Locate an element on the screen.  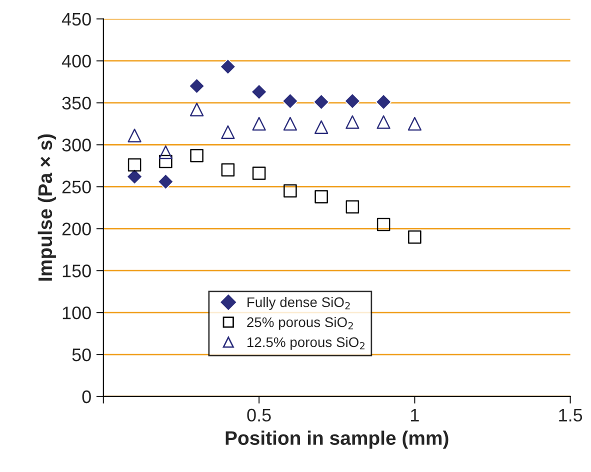
y-tick-label: 200 is located at coordinates (76, 229).